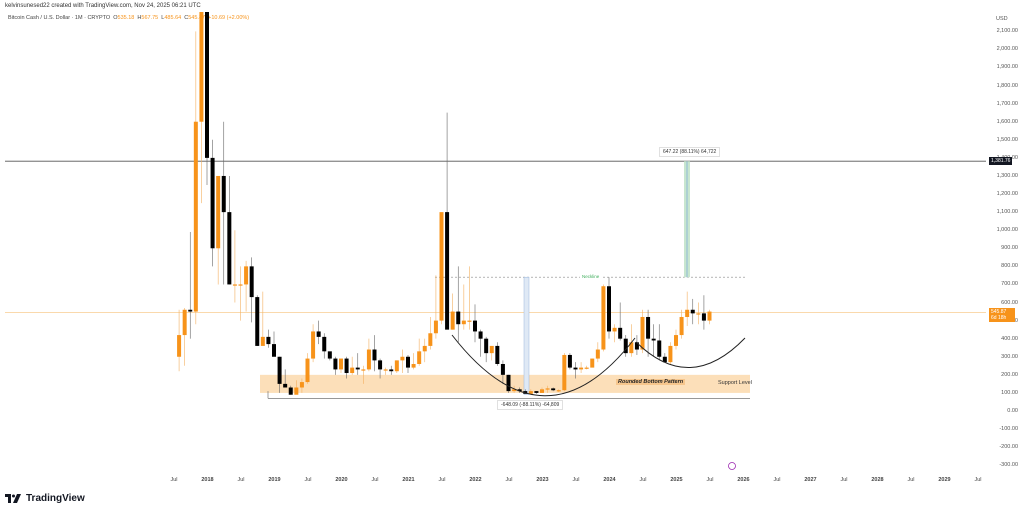 The width and height of the screenshot is (1024, 513). I want to click on tradingview-logo-icon, so click(13, 498).